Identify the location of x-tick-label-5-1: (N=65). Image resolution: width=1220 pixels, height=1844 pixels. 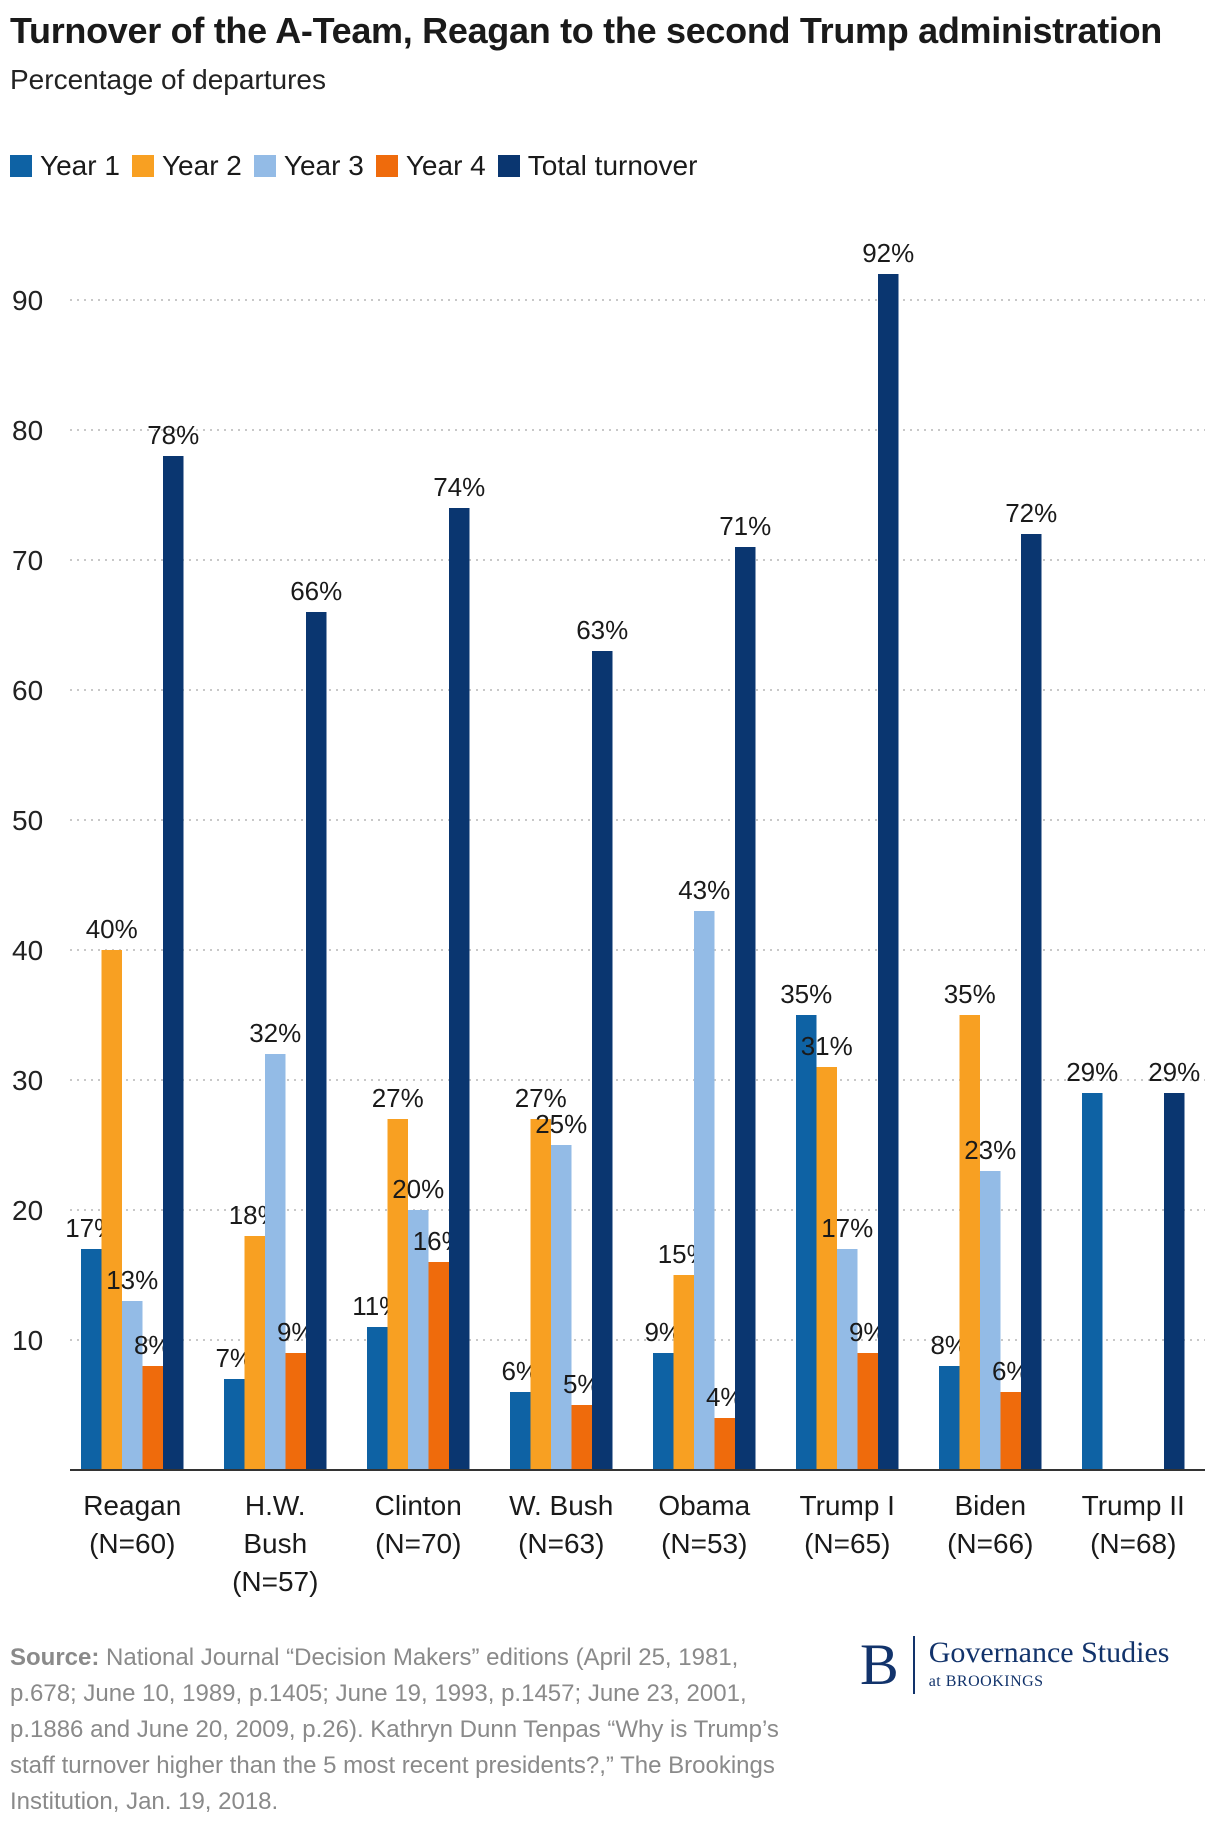
(847, 1543).